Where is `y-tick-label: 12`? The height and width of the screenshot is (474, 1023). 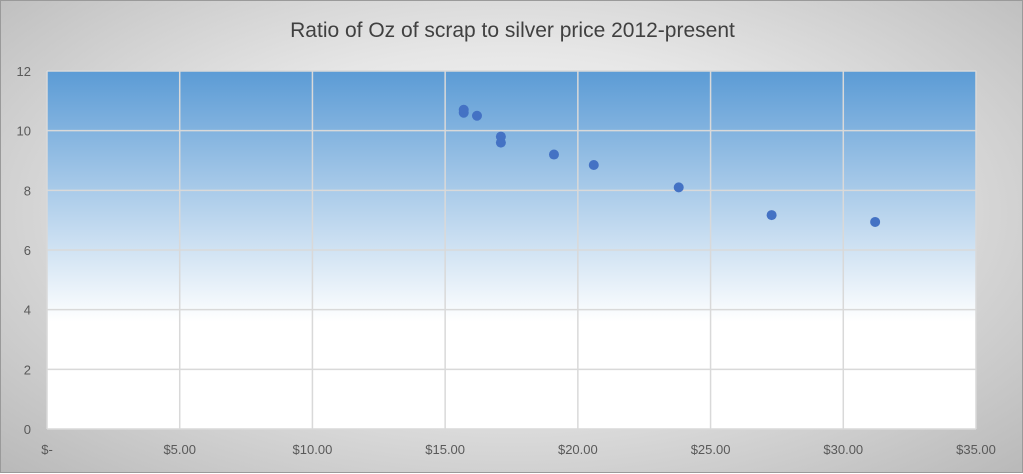
y-tick-label: 12 is located at coordinates (24, 71).